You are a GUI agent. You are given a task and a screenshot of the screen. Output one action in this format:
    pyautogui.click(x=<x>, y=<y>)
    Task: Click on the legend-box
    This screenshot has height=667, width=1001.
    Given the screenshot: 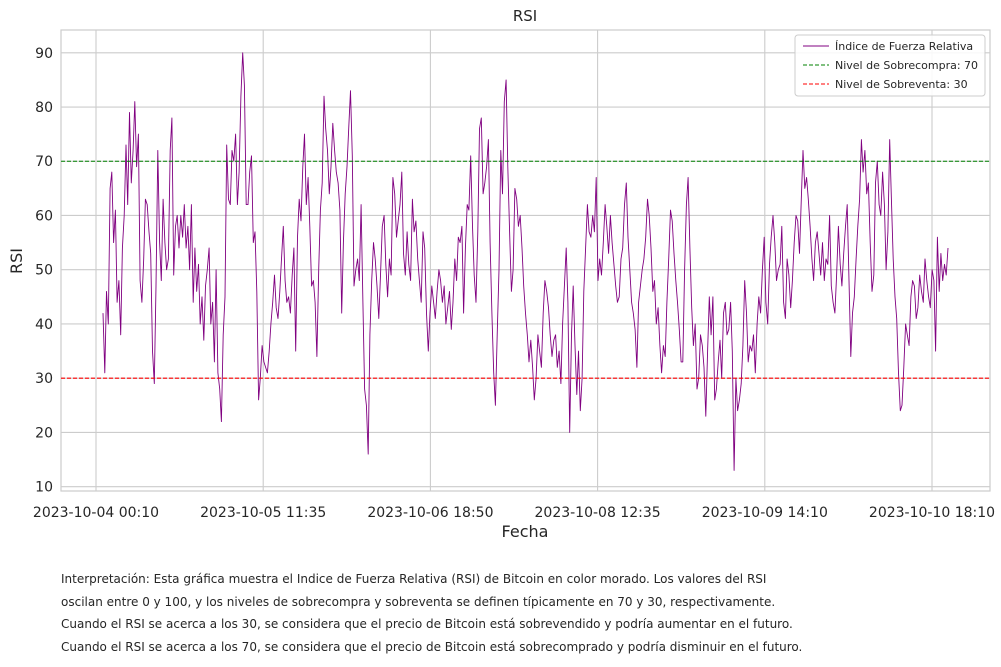 What is the action you would take?
    pyautogui.click(x=890, y=65)
    